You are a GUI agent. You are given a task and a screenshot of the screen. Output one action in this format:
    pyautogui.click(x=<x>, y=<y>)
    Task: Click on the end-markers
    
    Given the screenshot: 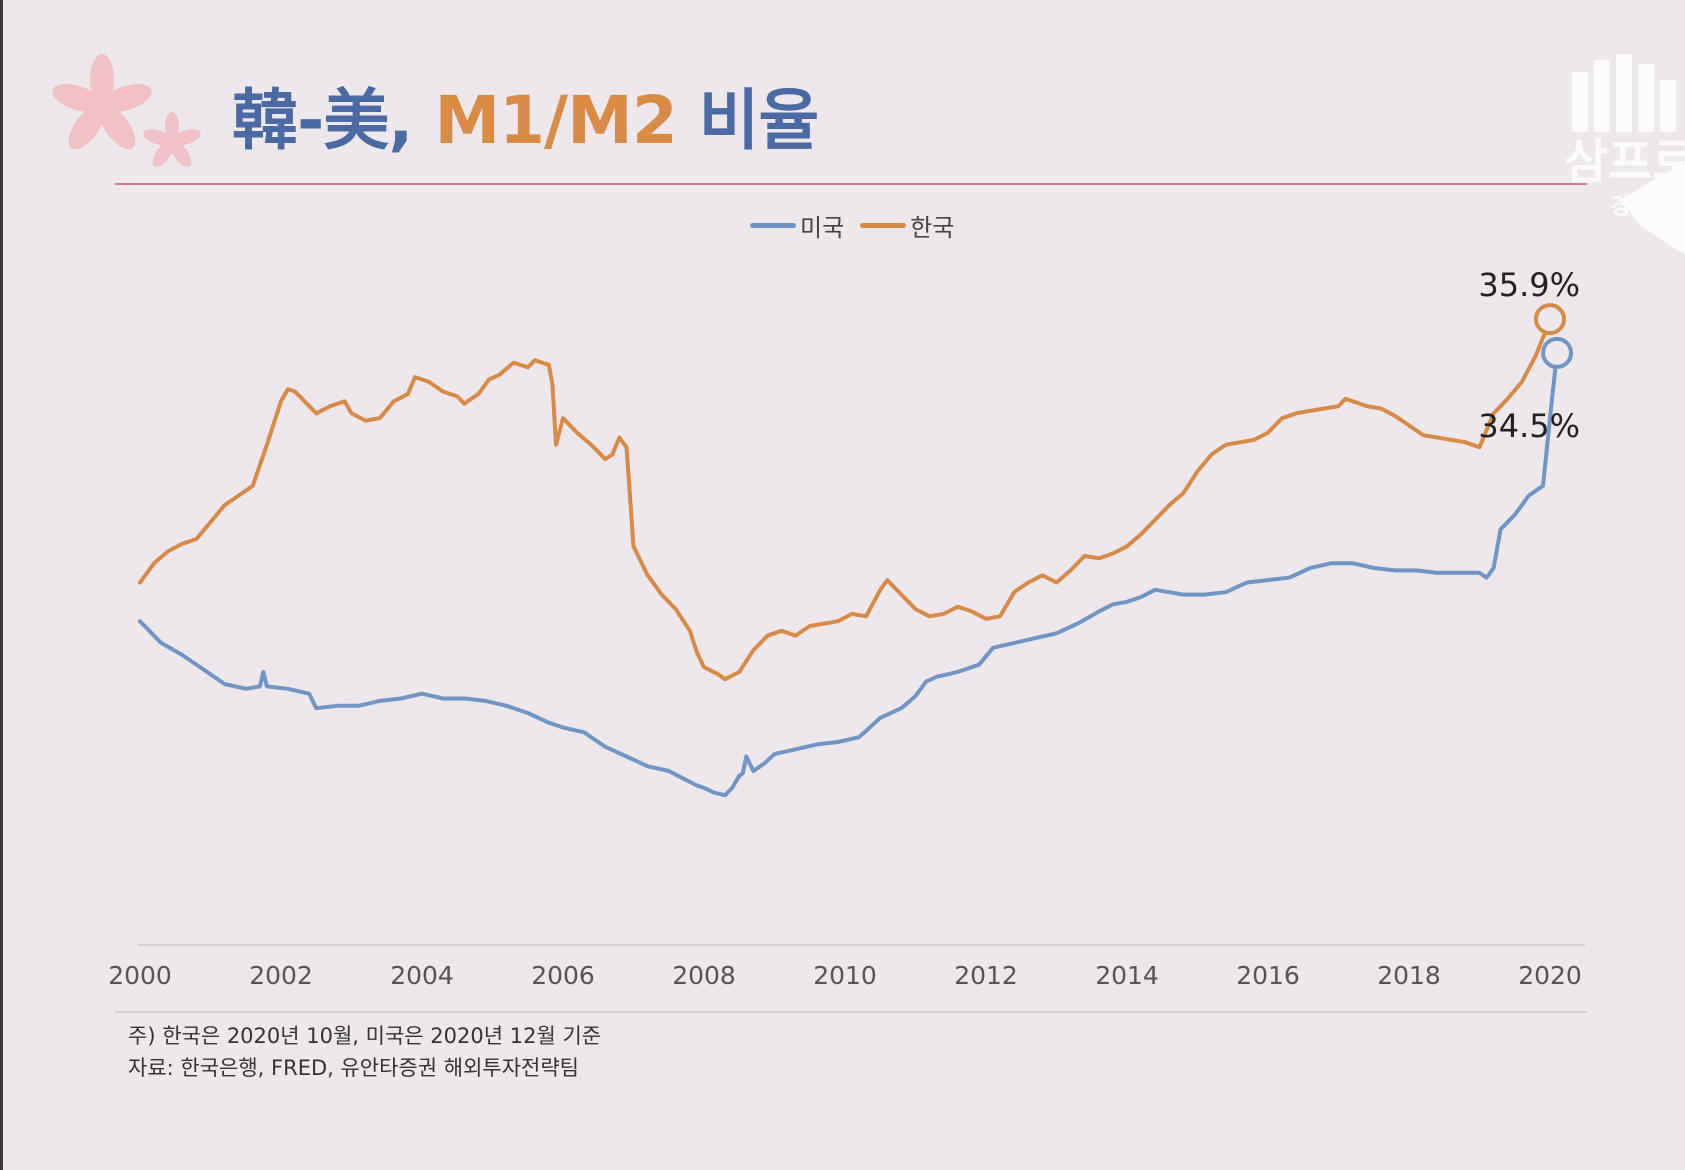 What is the action you would take?
    pyautogui.click(x=1554, y=336)
    